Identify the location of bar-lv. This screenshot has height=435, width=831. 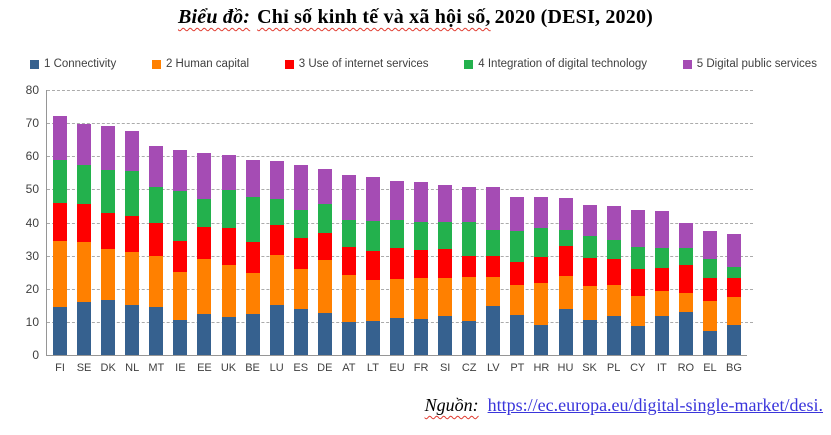
(493, 271).